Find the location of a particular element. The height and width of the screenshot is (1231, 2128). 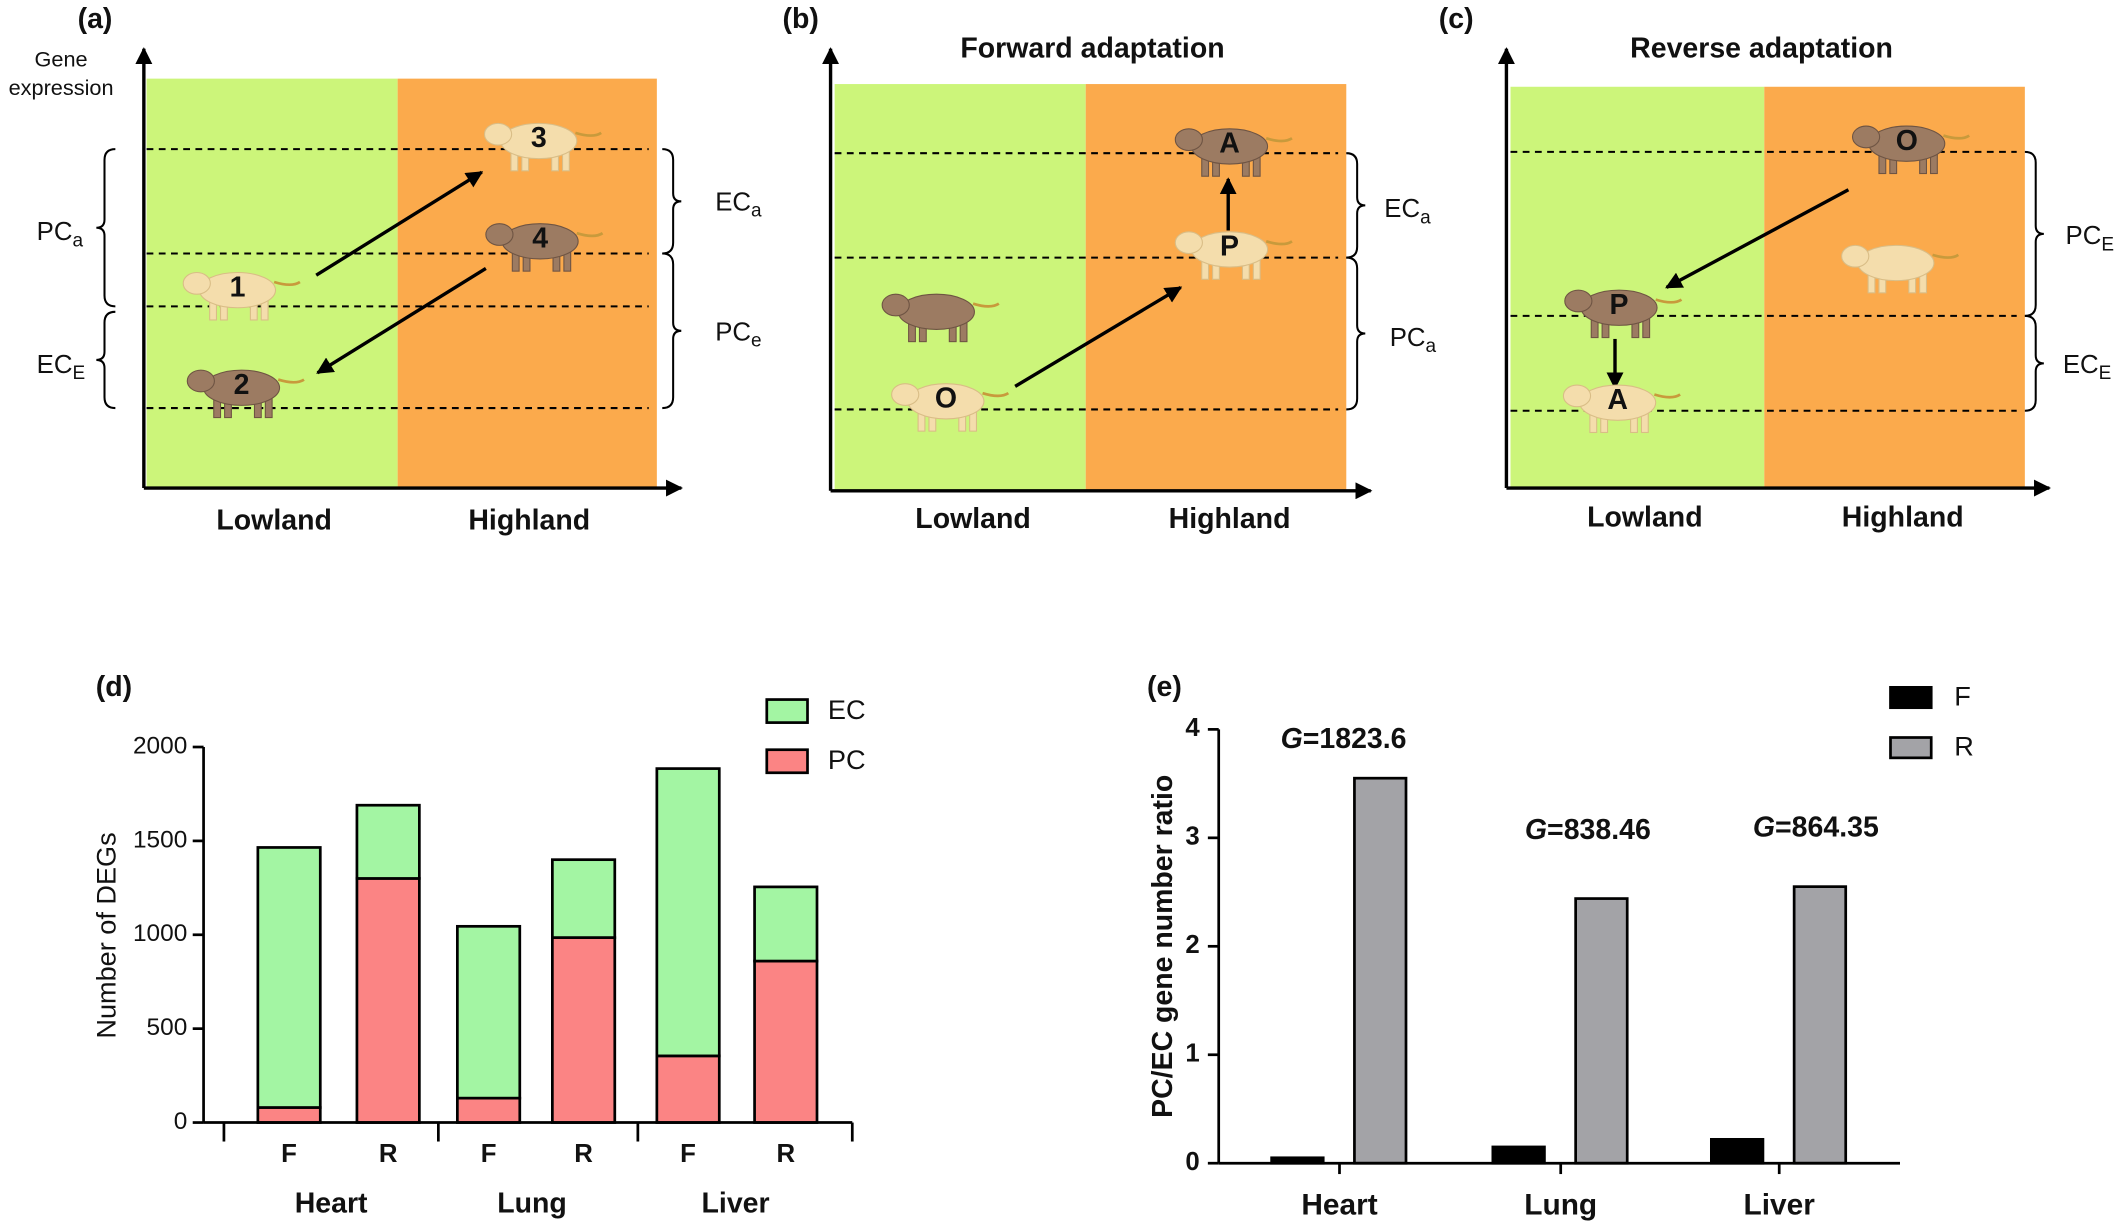

bracket-sub: e is located at coordinates (756, 341).